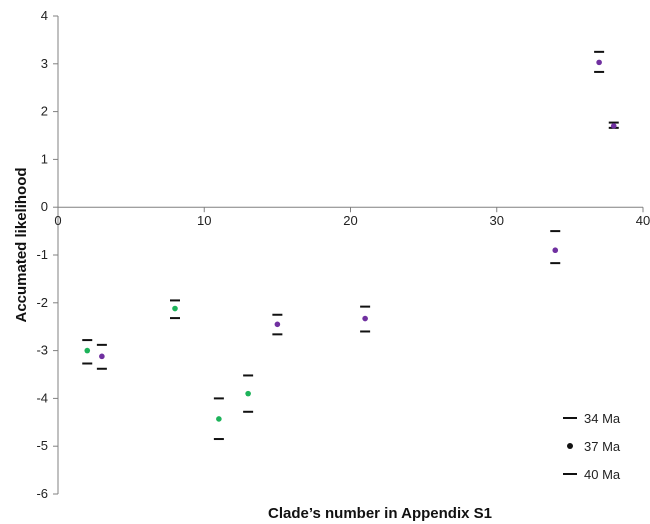 The image size is (650, 524). What do you see at coordinates (42, 254) in the screenshot?
I see `y-tick-label: -1` at bounding box center [42, 254].